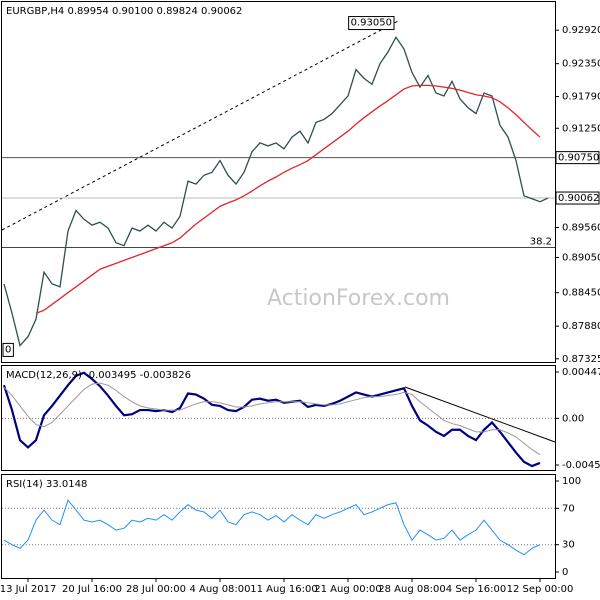 This screenshot has height=600, width=600. What do you see at coordinates (581, 326) in the screenshot?
I see `y-tick-label: 0.87880` at bounding box center [581, 326].